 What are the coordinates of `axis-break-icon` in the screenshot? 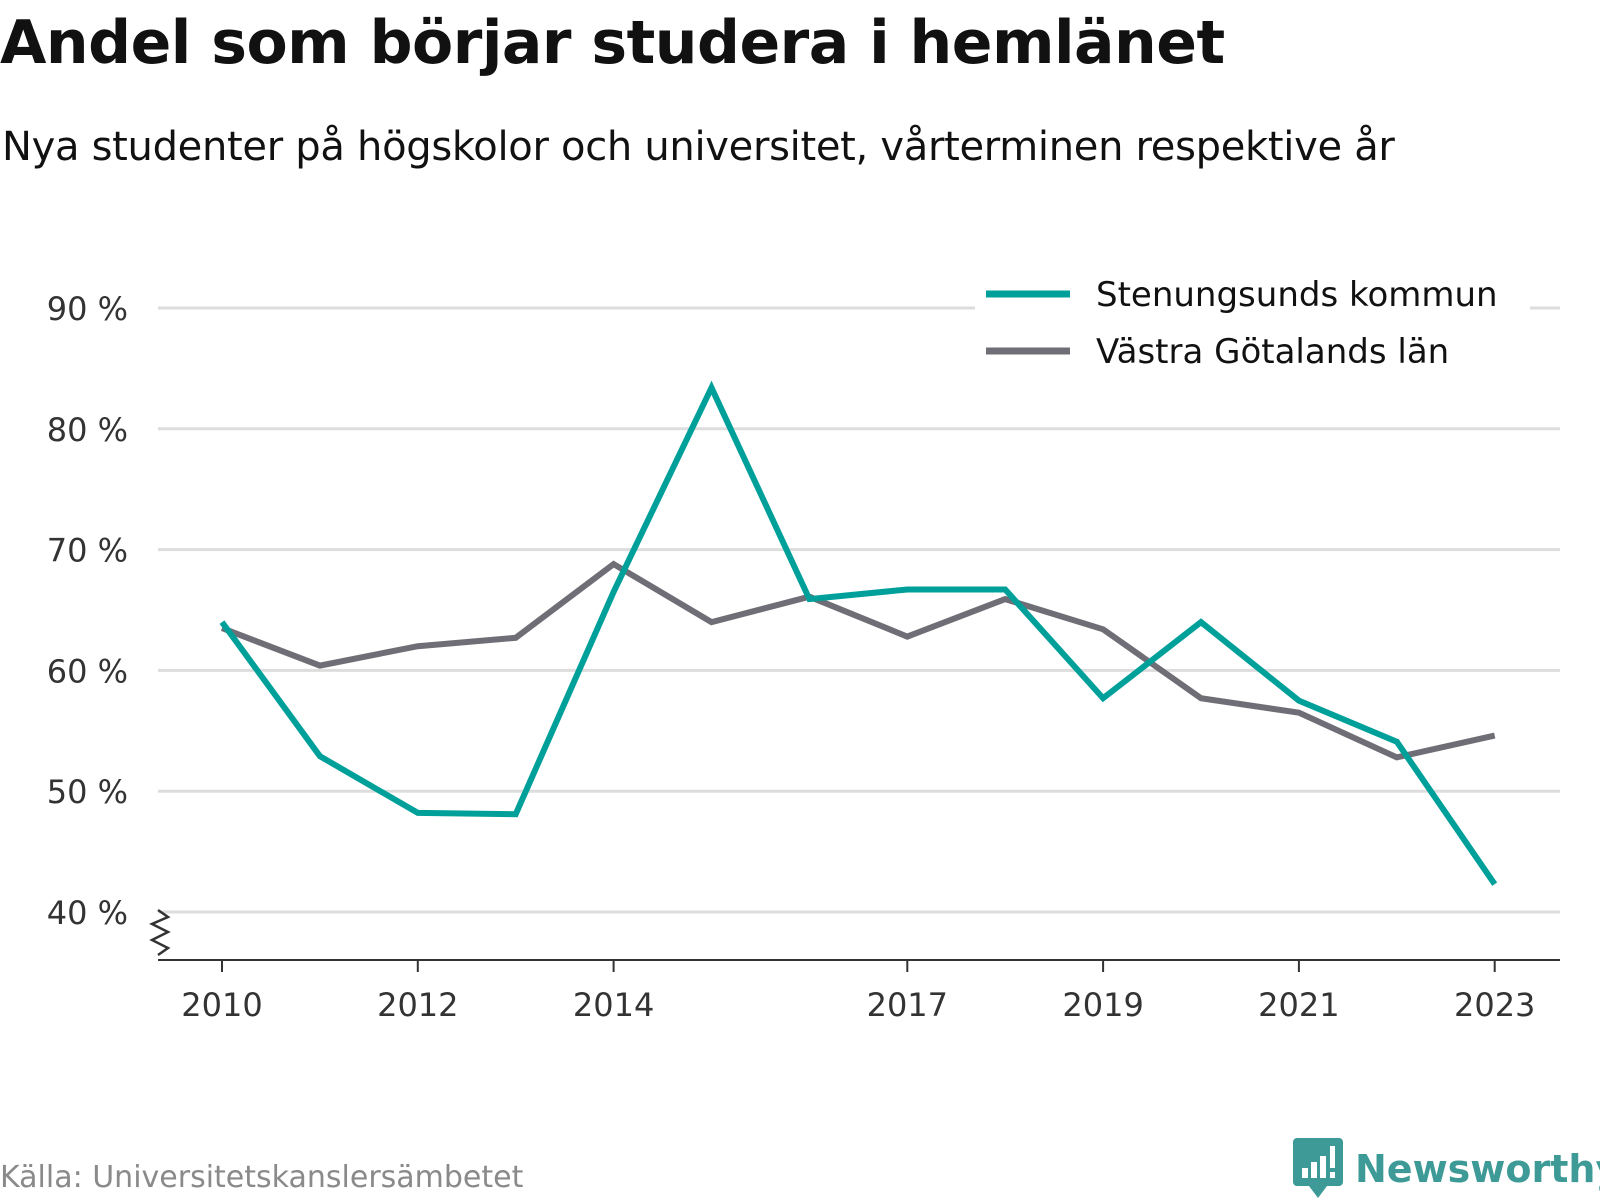 It's located at (160, 932).